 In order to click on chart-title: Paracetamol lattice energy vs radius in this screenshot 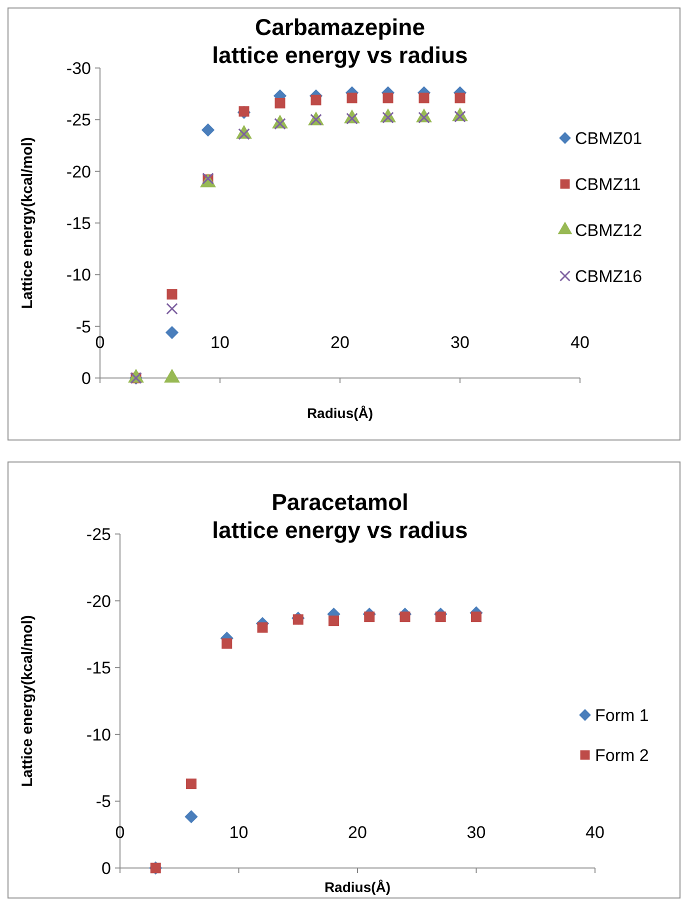, I will do `click(340, 516)`.